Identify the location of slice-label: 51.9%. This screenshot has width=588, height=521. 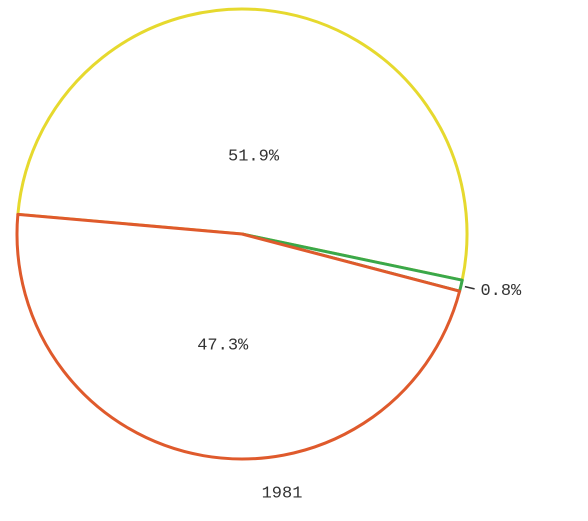
(254, 157).